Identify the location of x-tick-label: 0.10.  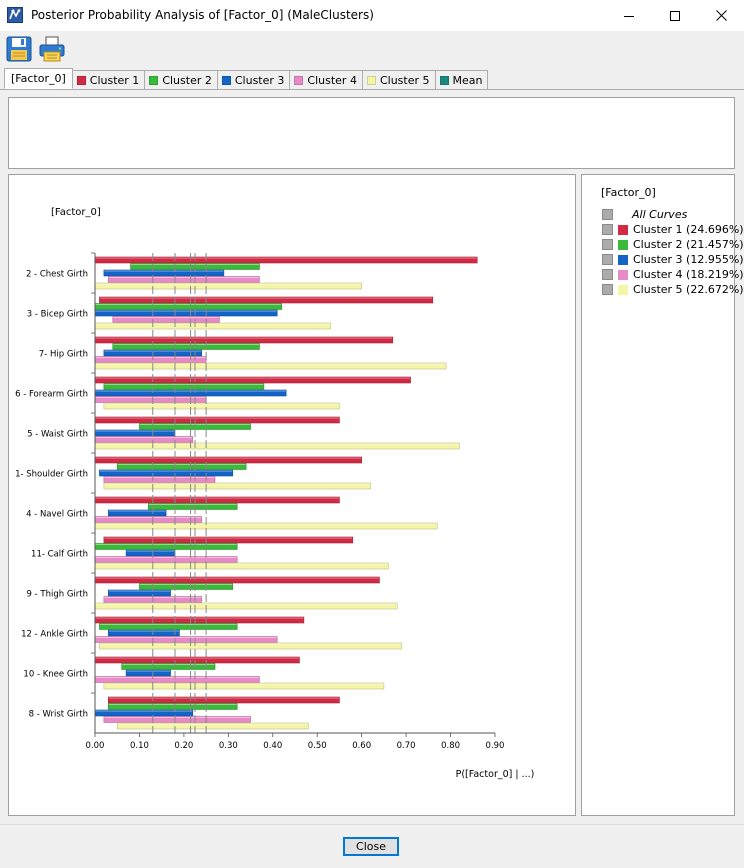
(139, 746).